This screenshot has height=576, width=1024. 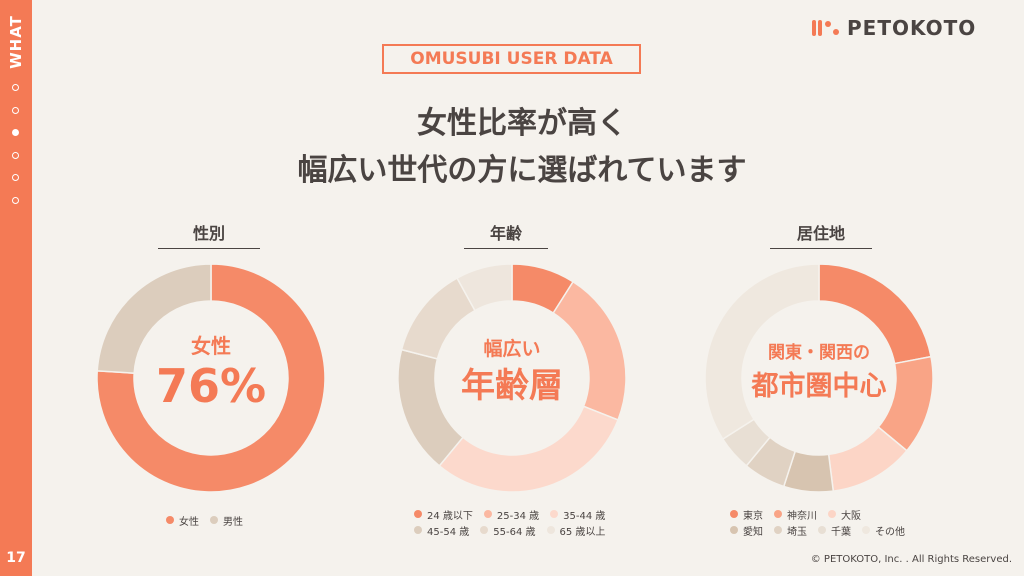 I want to click on legend-row: 愛知 埼玉 千葉 その他, so click(x=823, y=530).